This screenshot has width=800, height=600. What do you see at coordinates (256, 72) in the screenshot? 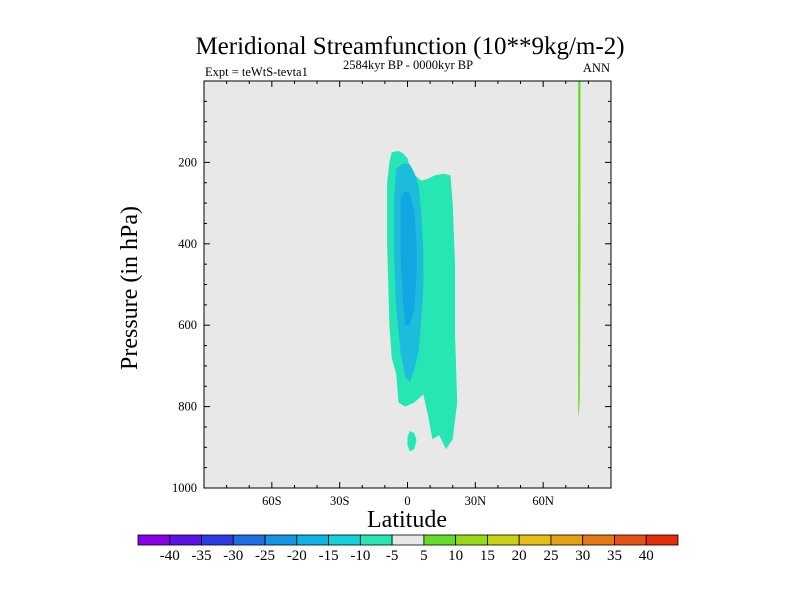
I see `experiment-label: Expt = teWtS-tevta1` at bounding box center [256, 72].